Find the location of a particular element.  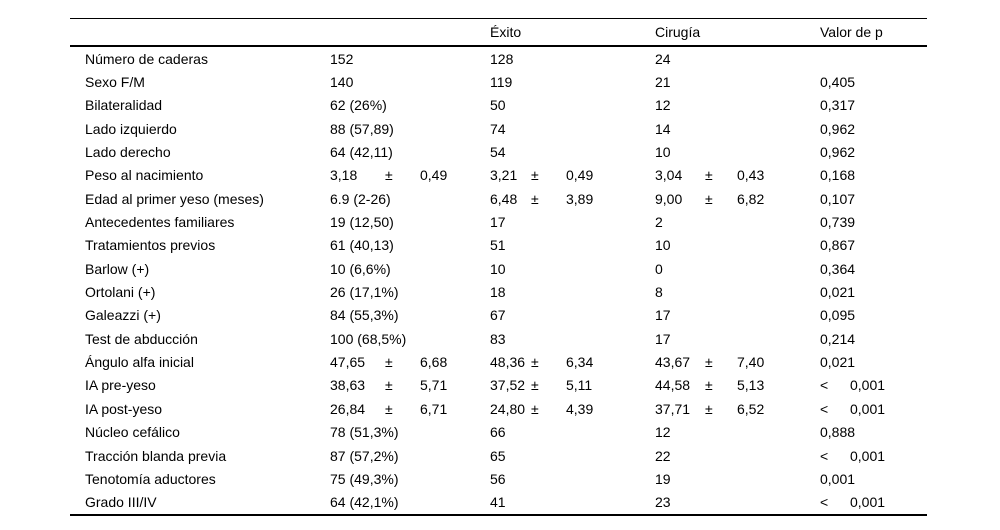

table-row: Galeazzi (+) 84 (55,3%) 67 17 0,095 is located at coordinates (498, 315).